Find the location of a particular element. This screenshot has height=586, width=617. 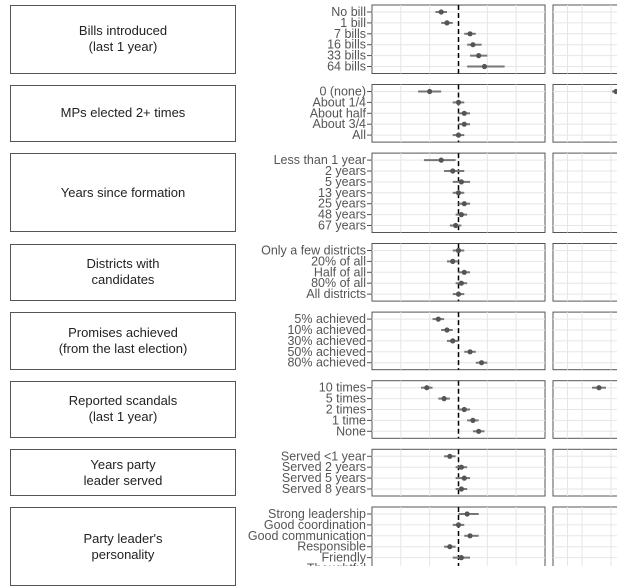

panel-frame-second-column is located at coordinates (585, 39).